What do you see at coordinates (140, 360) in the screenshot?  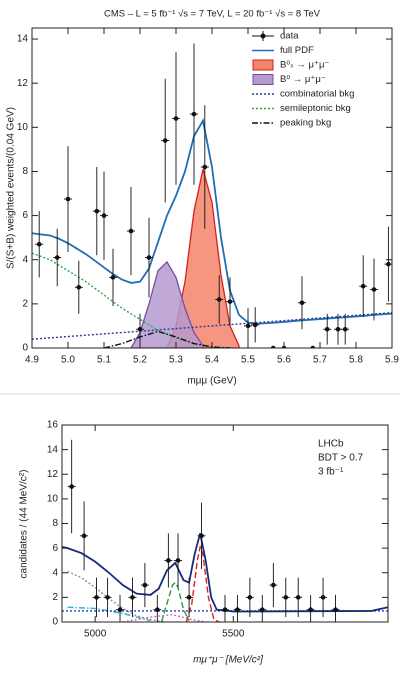 I see `x-tick-label: 5.2` at bounding box center [140, 360].